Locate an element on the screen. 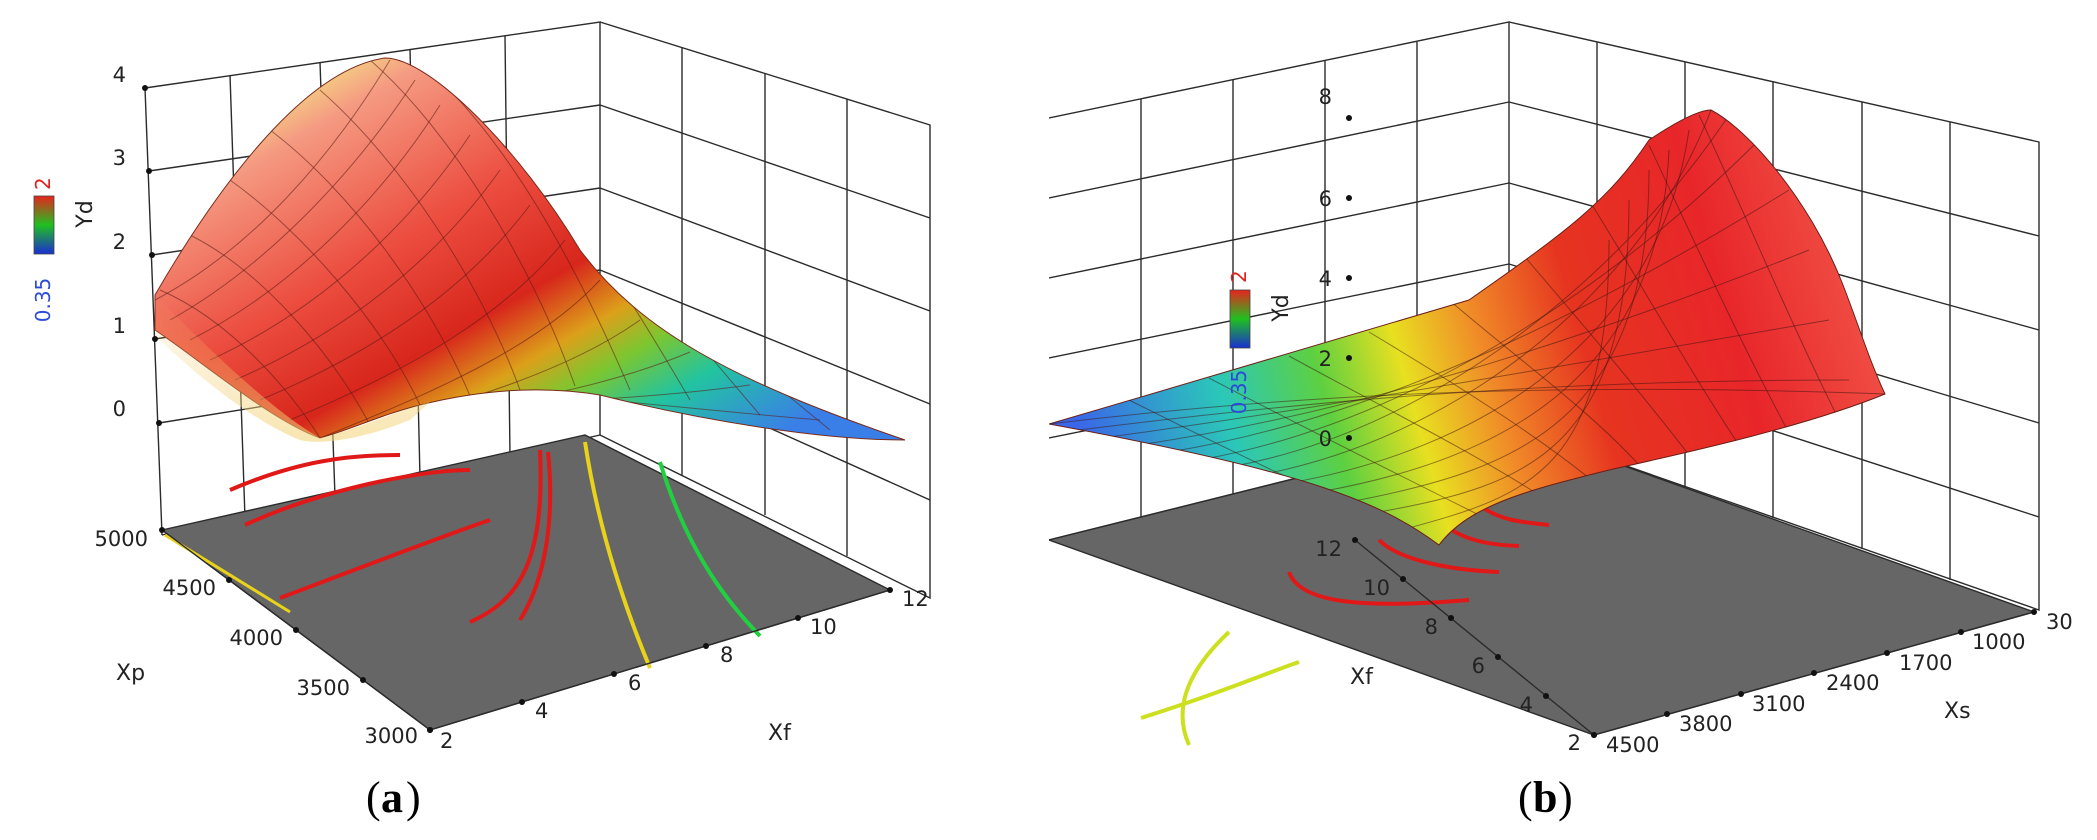 The image size is (2097, 840). legend-colorbar is located at coordinates (44, 225).